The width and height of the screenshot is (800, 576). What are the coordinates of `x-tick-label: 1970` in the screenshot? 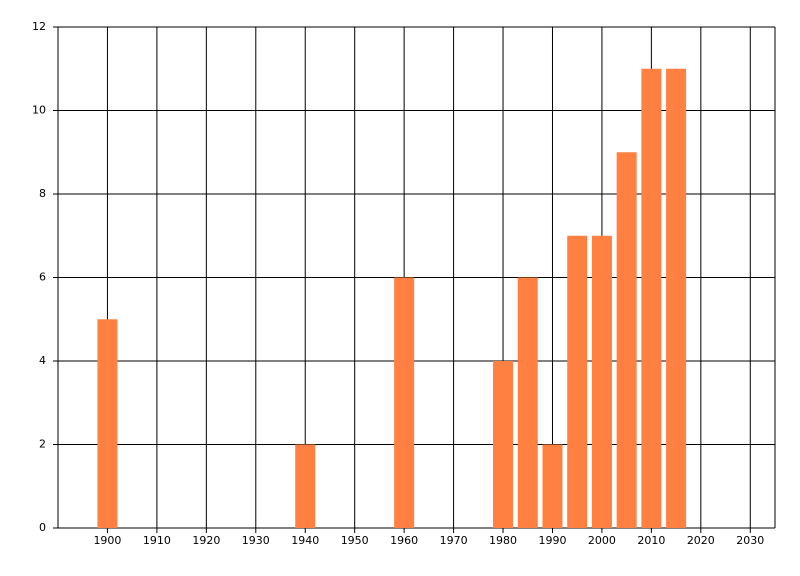 It's located at (454, 540).